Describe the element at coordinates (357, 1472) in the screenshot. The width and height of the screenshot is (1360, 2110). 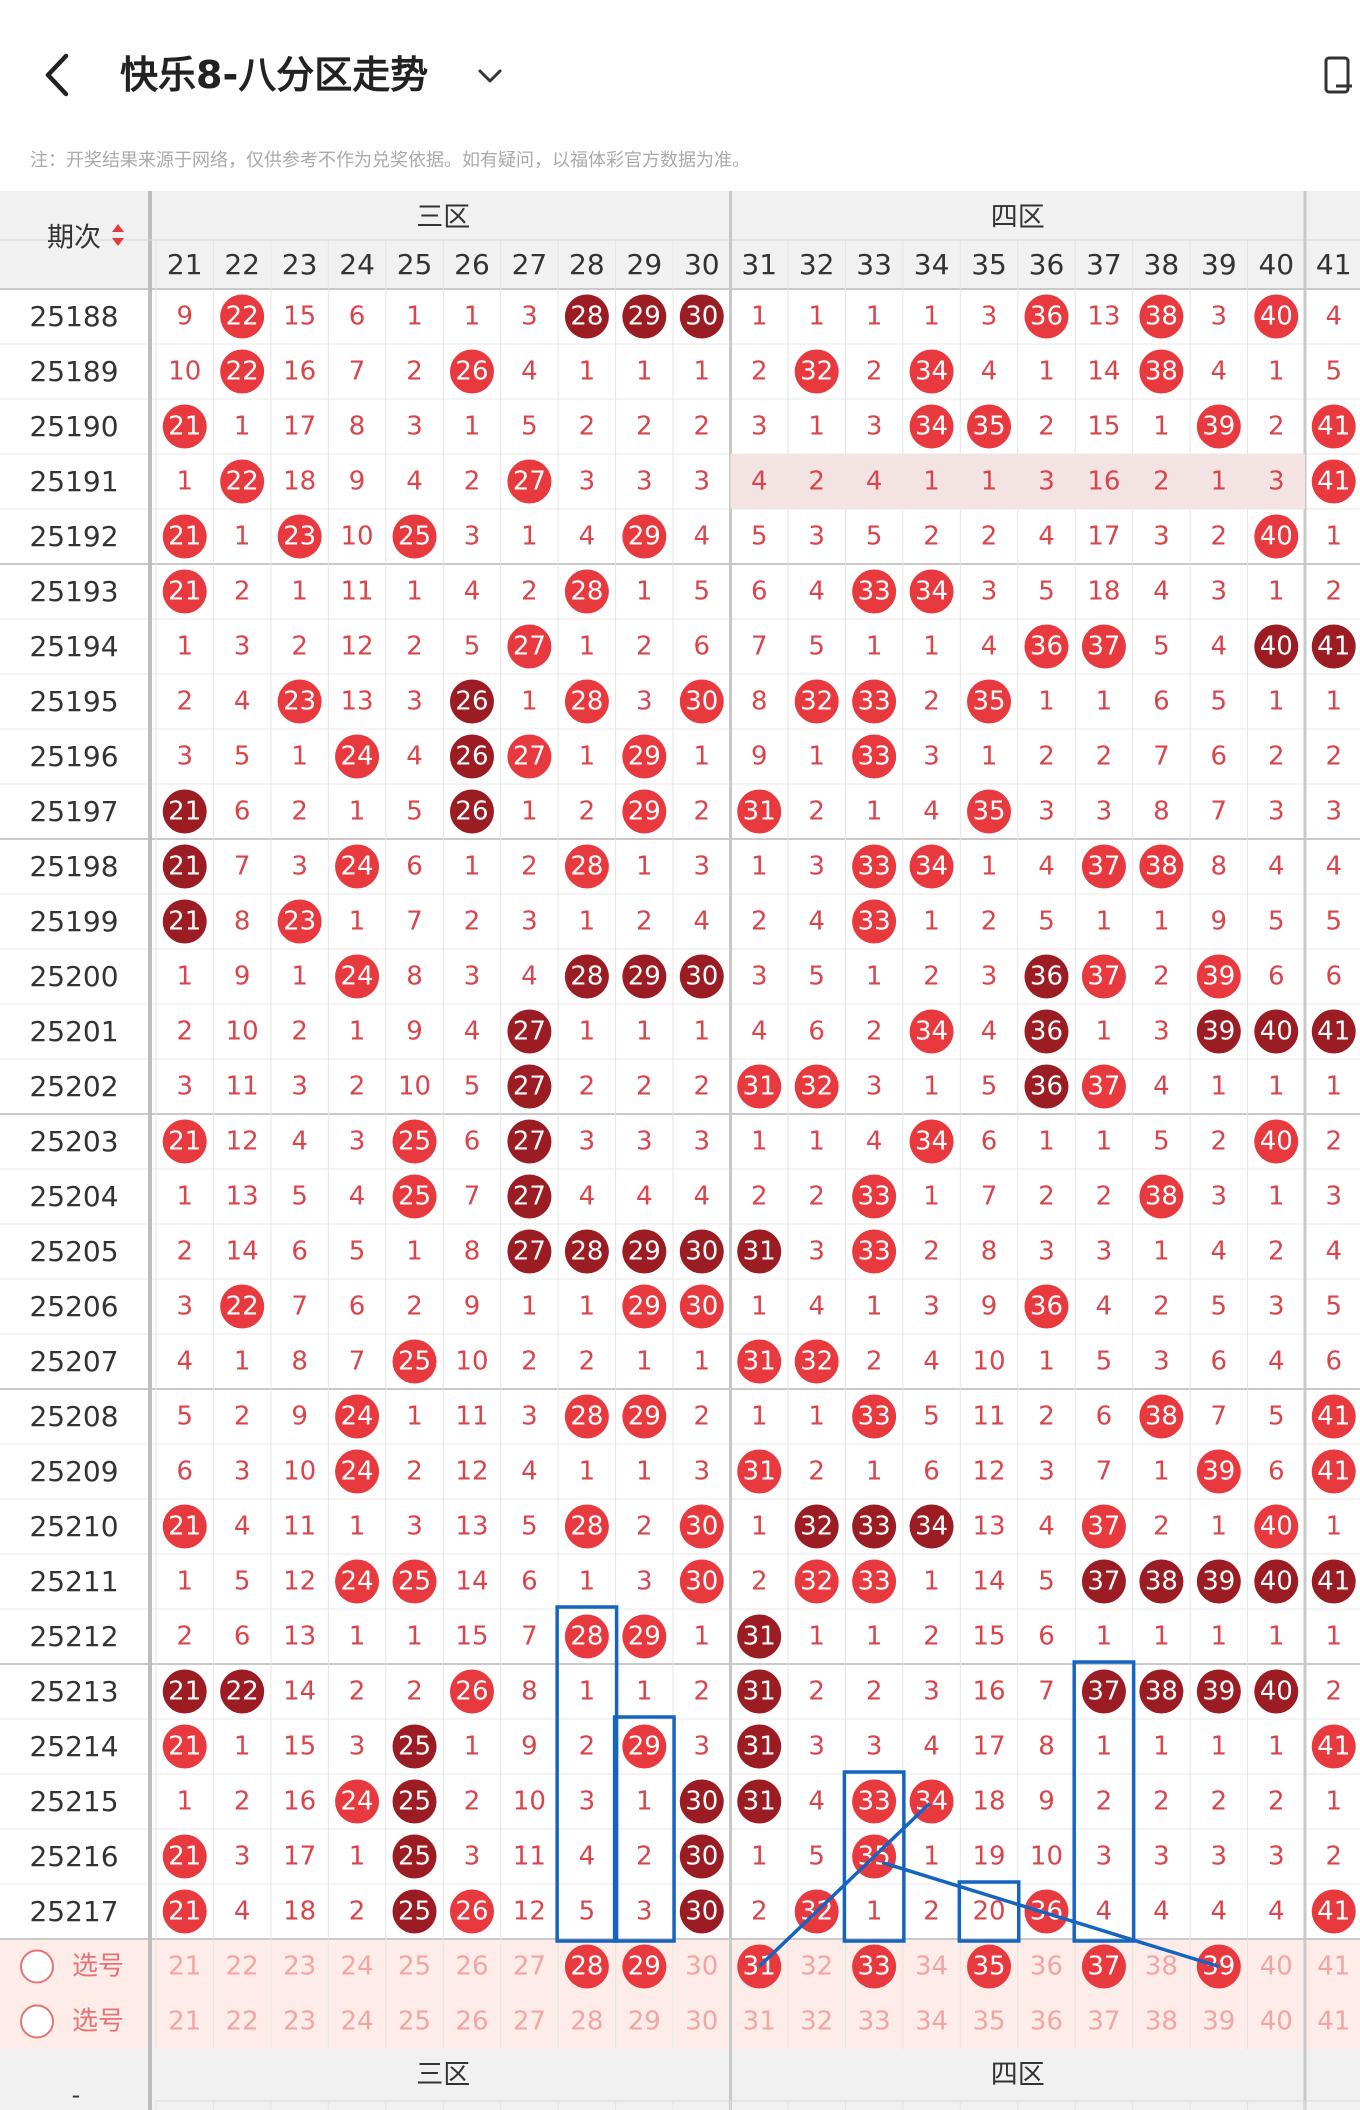
I see `hit-number: 24` at that location.